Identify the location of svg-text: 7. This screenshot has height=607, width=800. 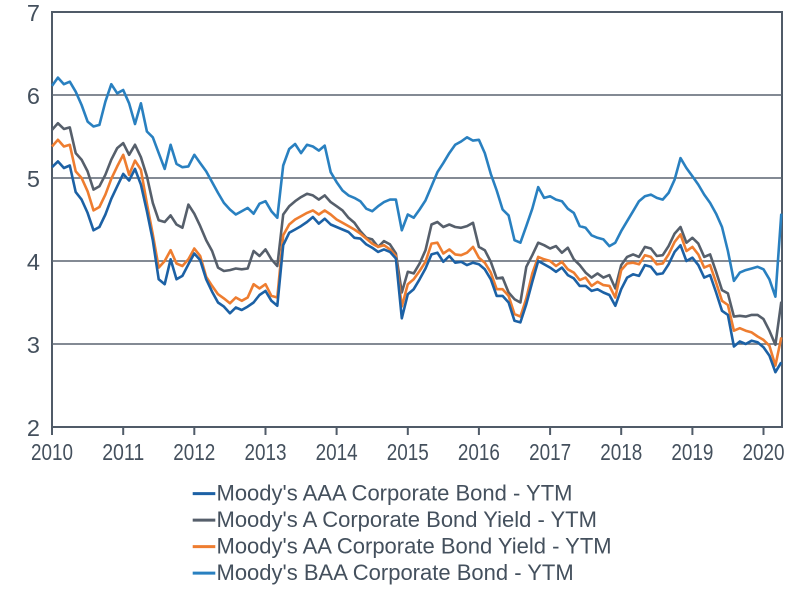
(33, 13).